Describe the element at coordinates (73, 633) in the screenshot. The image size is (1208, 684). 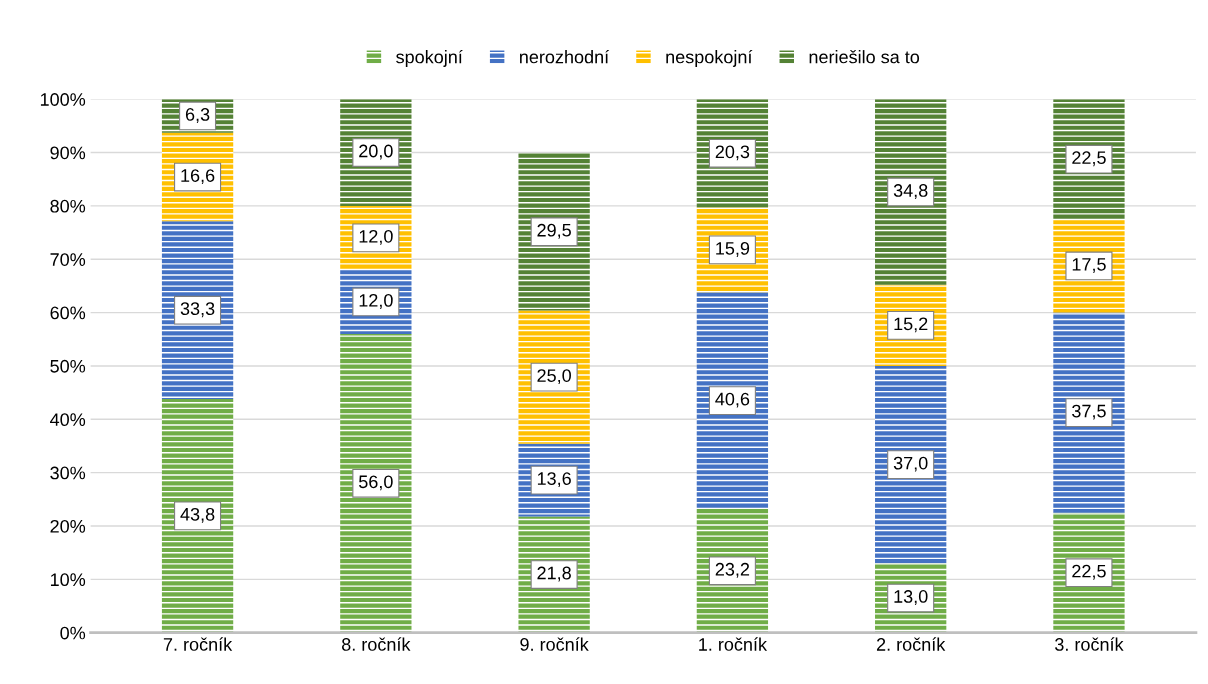
I see `y-tick-label: 0%` at that location.